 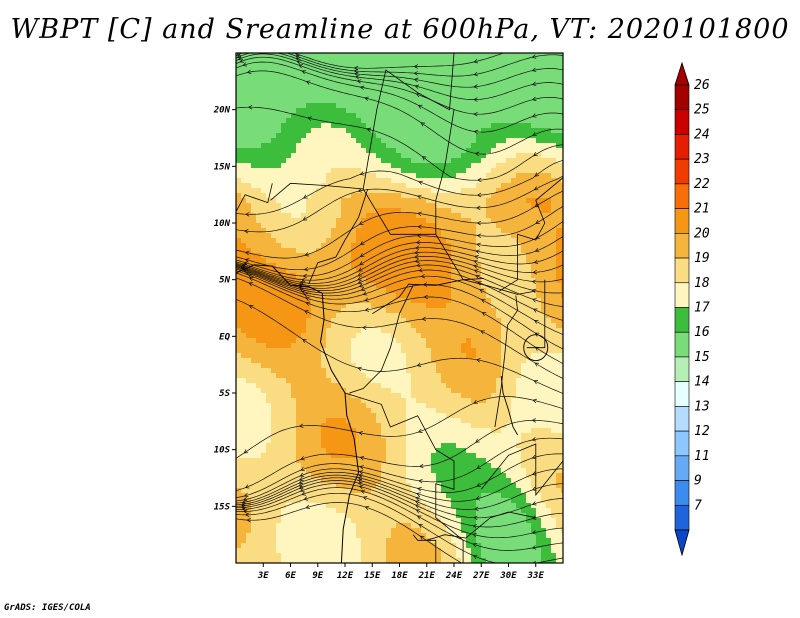 I want to click on colorbar-label: 13, so click(x=702, y=406).